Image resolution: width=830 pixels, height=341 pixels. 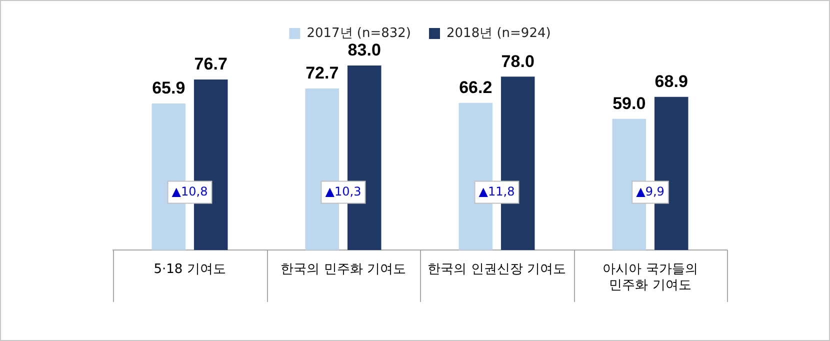 What do you see at coordinates (190, 270) in the screenshot?
I see `x-tick-label: 5·18 기여도` at bounding box center [190, 270].